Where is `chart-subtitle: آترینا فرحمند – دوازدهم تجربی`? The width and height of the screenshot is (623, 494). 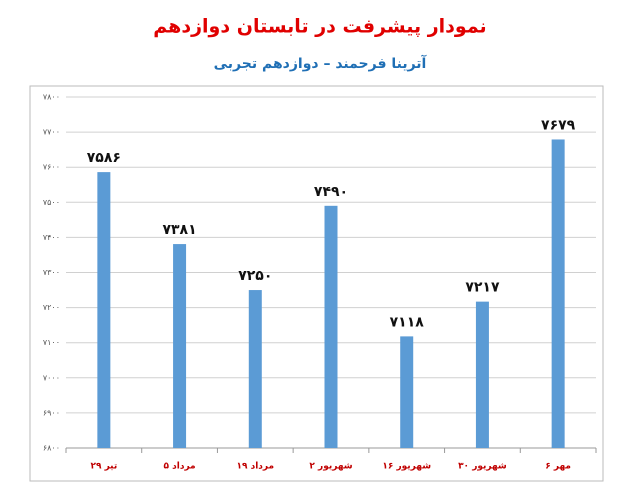
chart-subtitle: آترینا فرحمند – دوازدهم تجربی is located at coordinates (321, 63).